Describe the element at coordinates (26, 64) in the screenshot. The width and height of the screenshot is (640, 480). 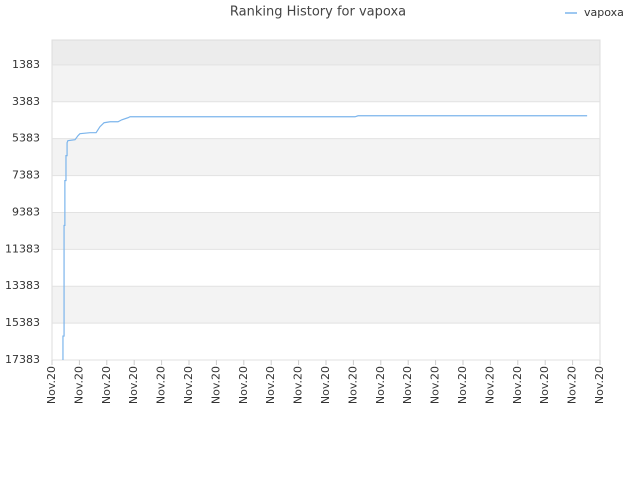
I see `y-tick-label: 1383` at that location.